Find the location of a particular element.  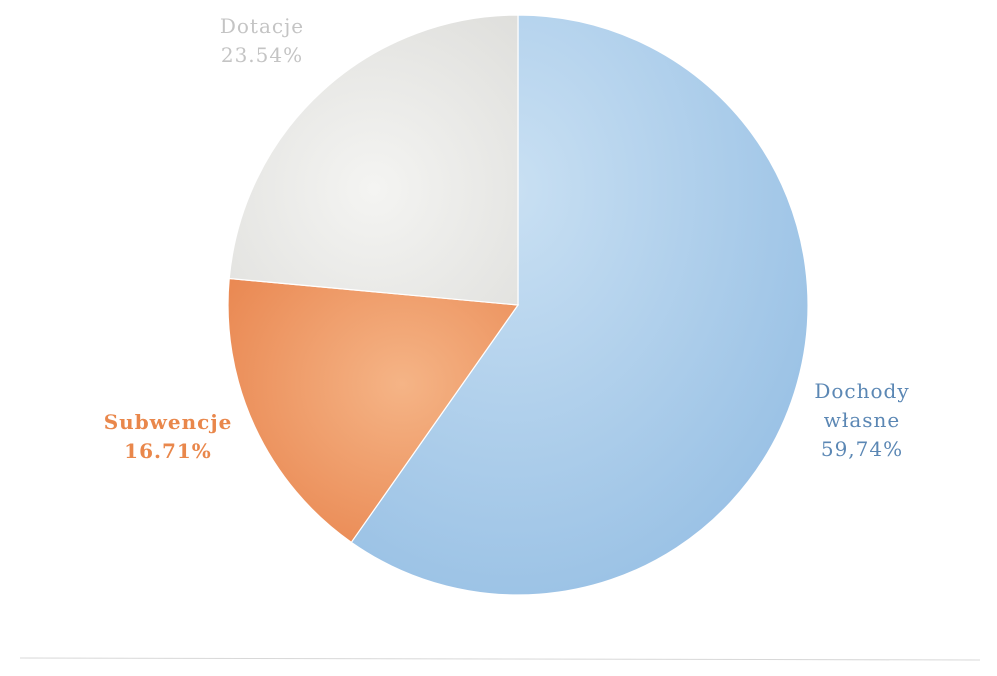

bottom-divider is located at coordinates (500, 659).